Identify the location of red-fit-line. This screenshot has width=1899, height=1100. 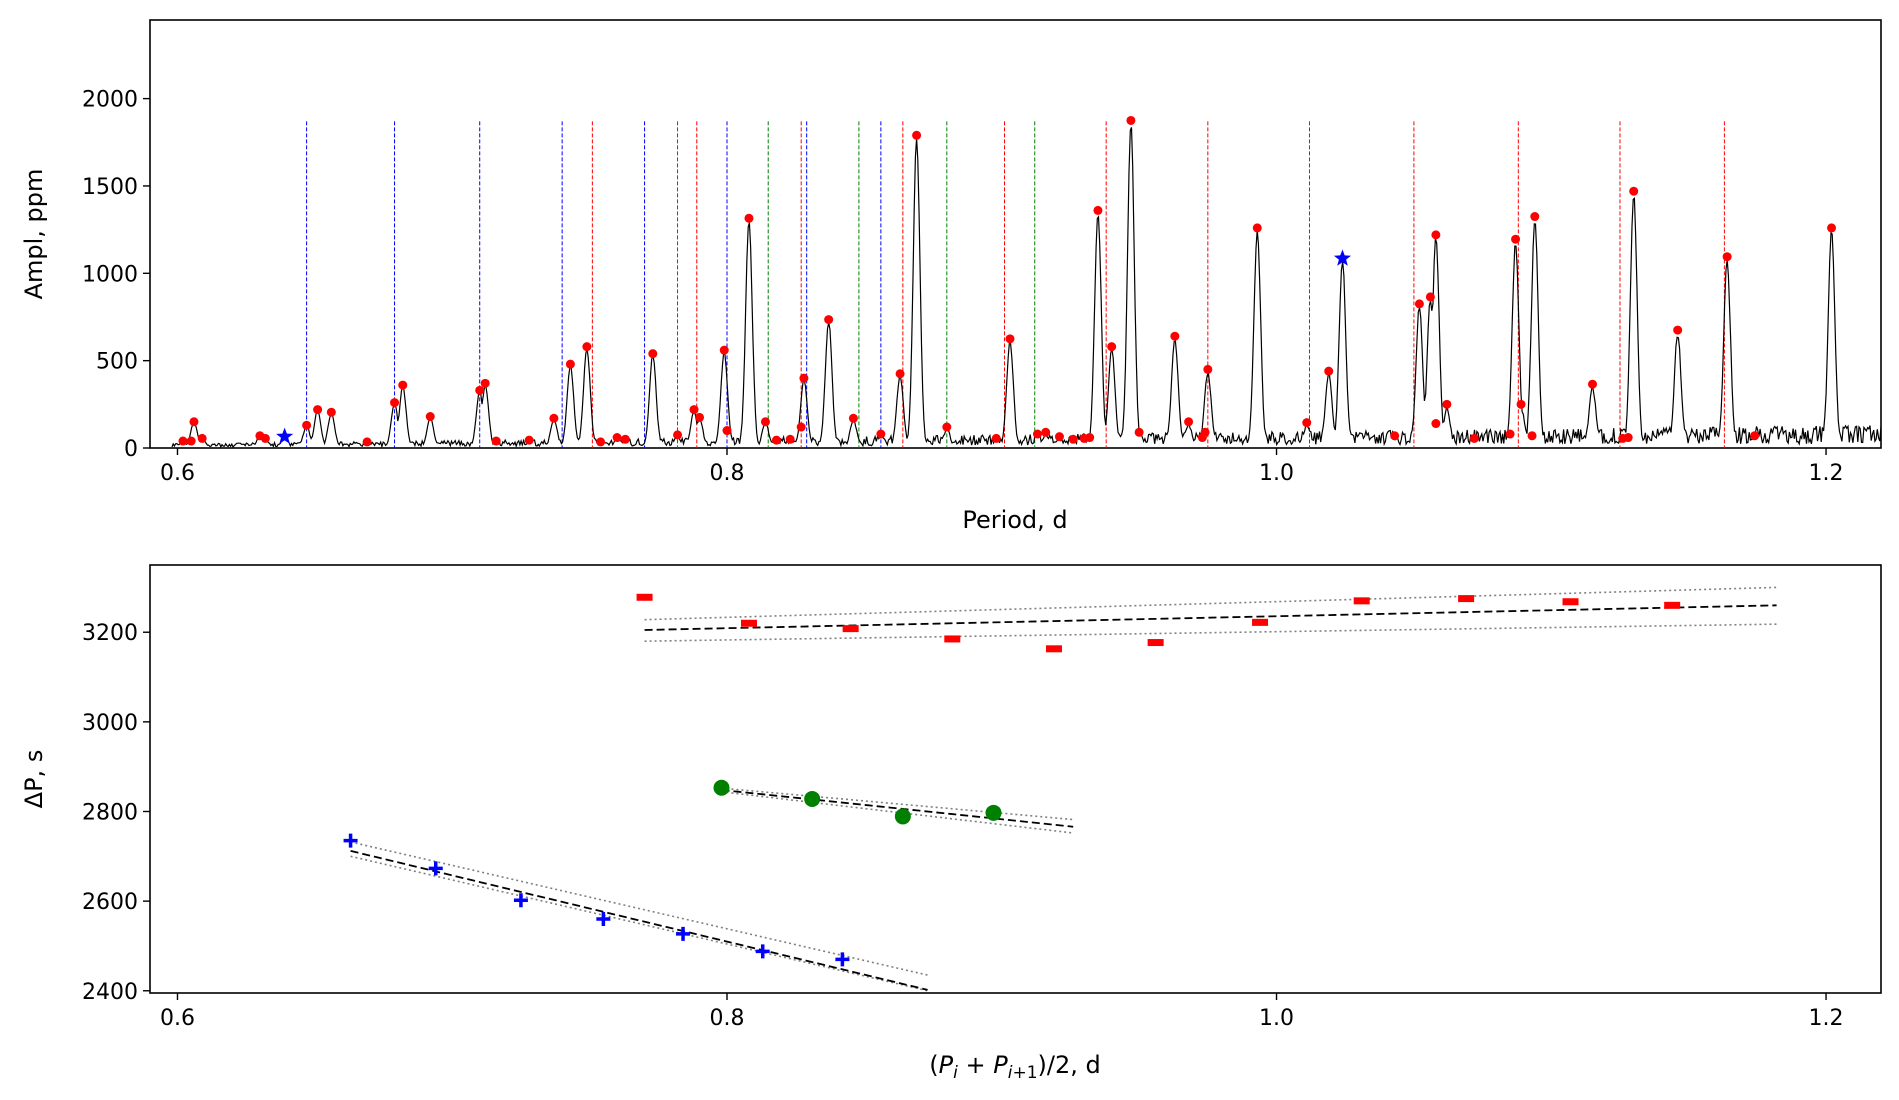
(1210, 617).